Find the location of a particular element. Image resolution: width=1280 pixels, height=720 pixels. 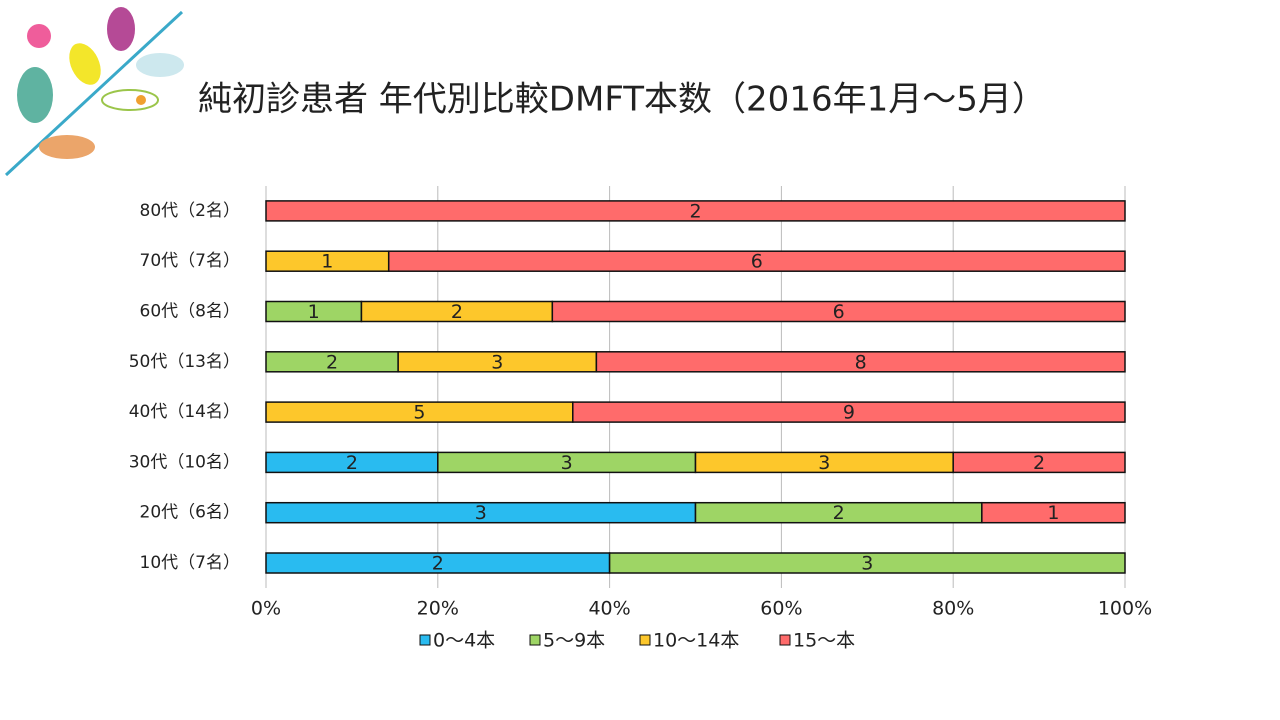

y-tick-label: 40代（14名） is located at coordinates (184, 412).